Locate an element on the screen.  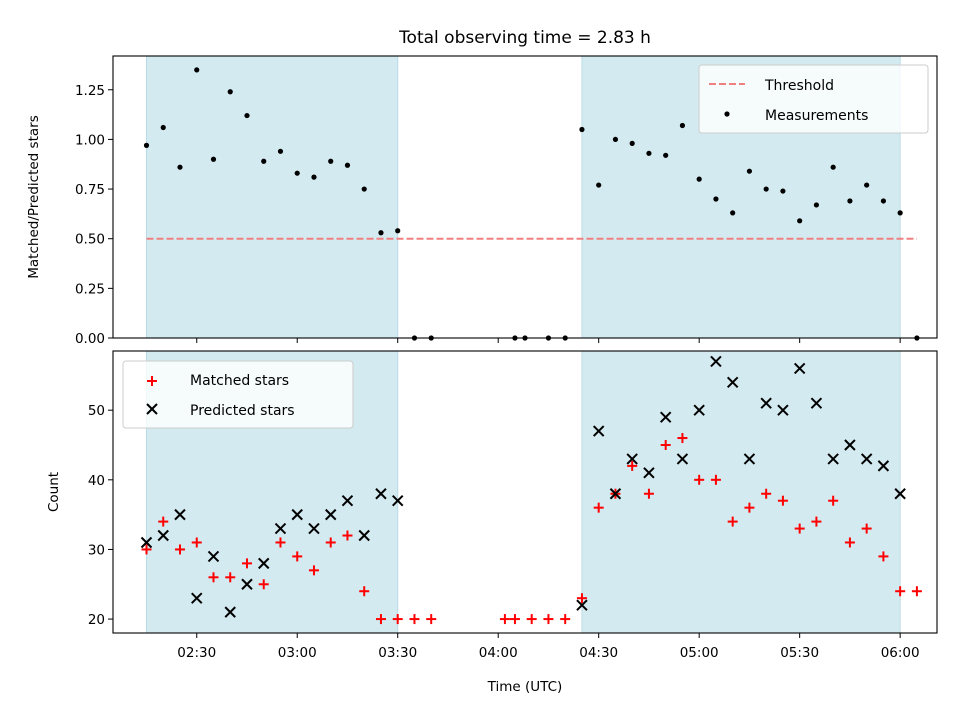
bottom-legend-box is located at coordinates (238, 394).